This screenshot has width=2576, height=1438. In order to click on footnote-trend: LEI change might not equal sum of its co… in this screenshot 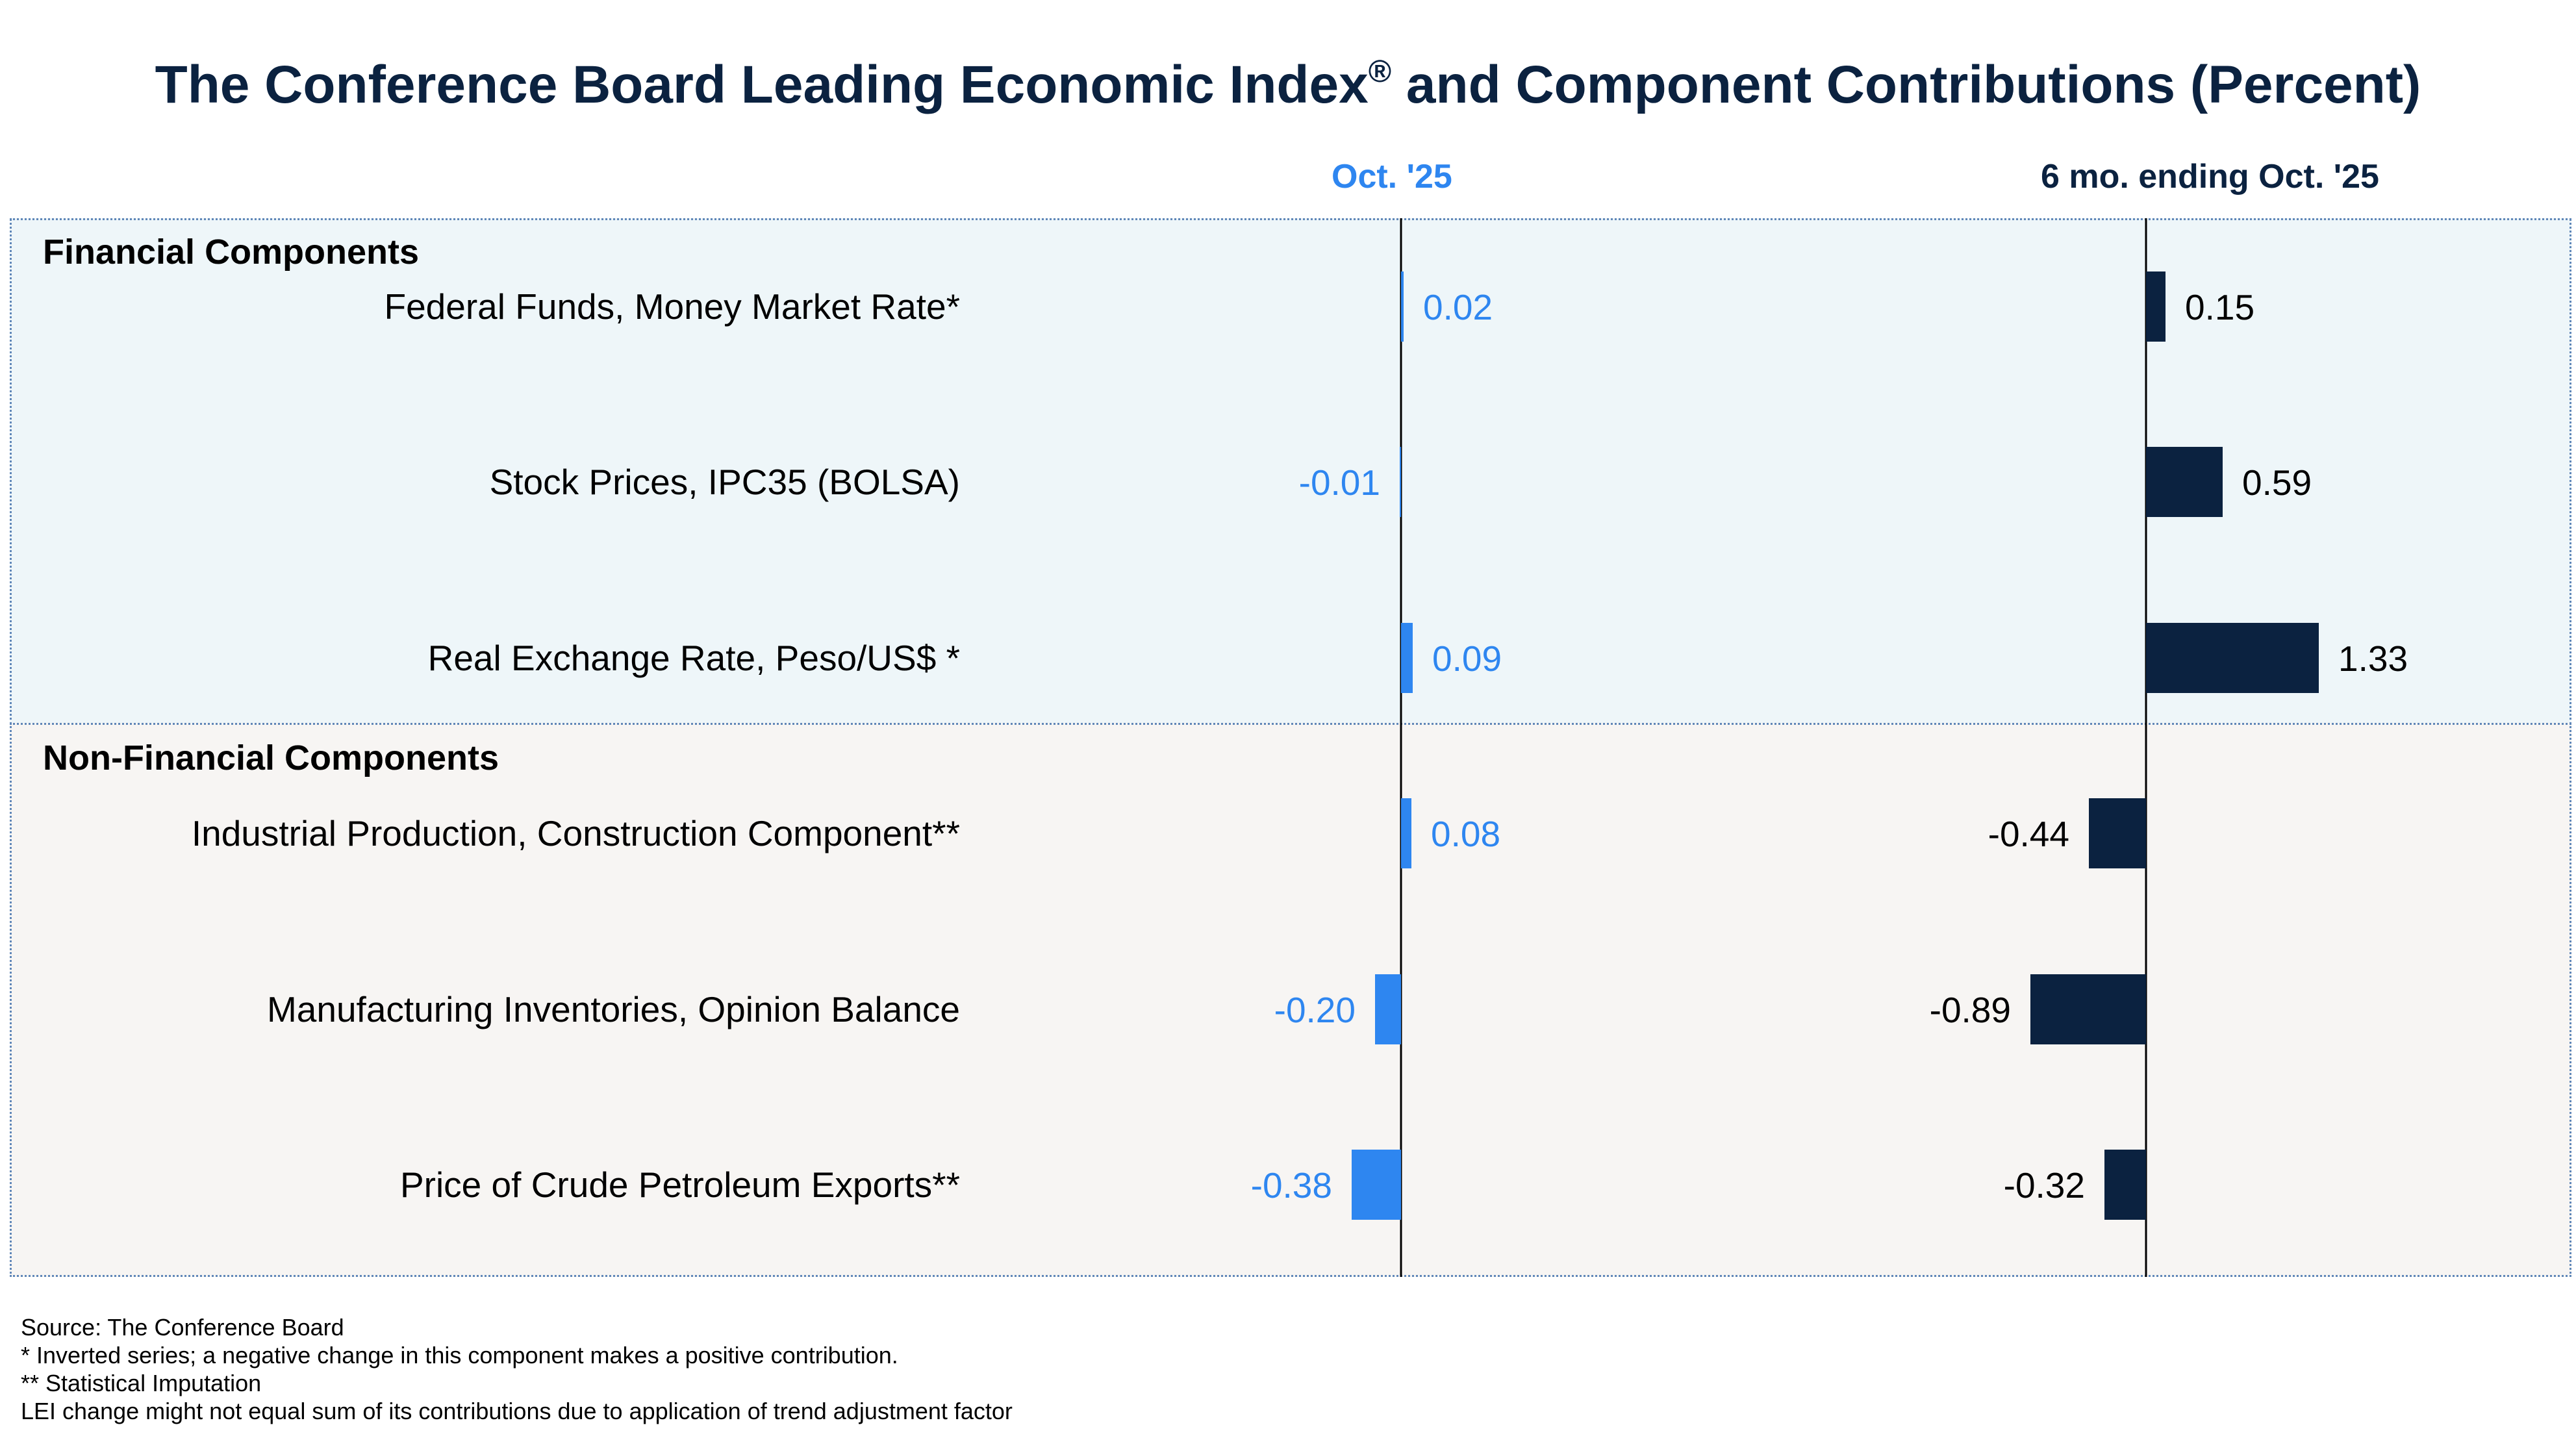, I will do `click(517, 1411)`.